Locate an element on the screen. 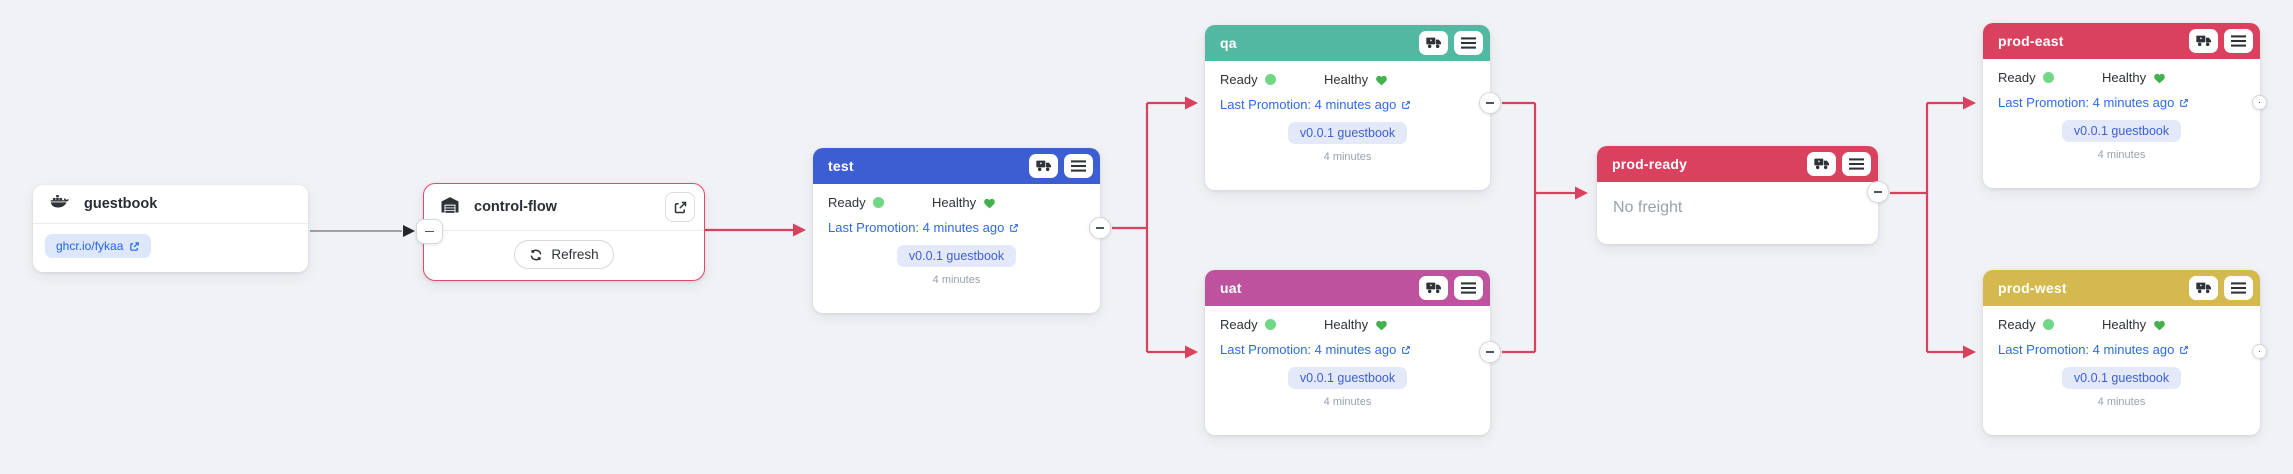 The width and height of the screenshot is (2293, 474). stage-card-qa: qa Ready Healthy is located at coordinates (1347, 107).